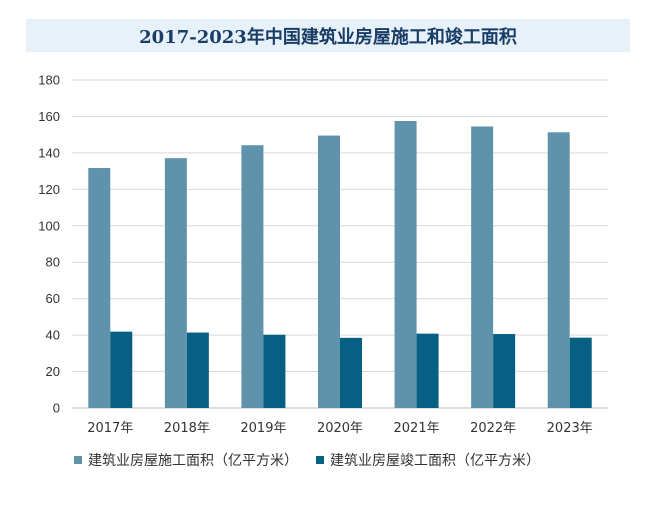  I want to click on x-tick-label: 2017年, so click(110, 428).